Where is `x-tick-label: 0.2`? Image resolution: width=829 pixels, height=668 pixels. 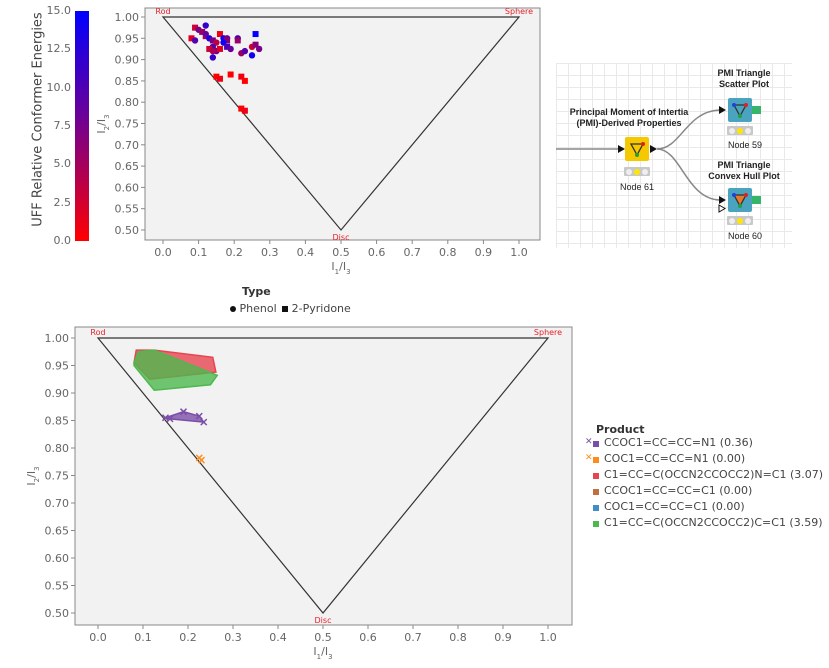
x-tick-label: 0.2 is located at coordinates (188, 637).